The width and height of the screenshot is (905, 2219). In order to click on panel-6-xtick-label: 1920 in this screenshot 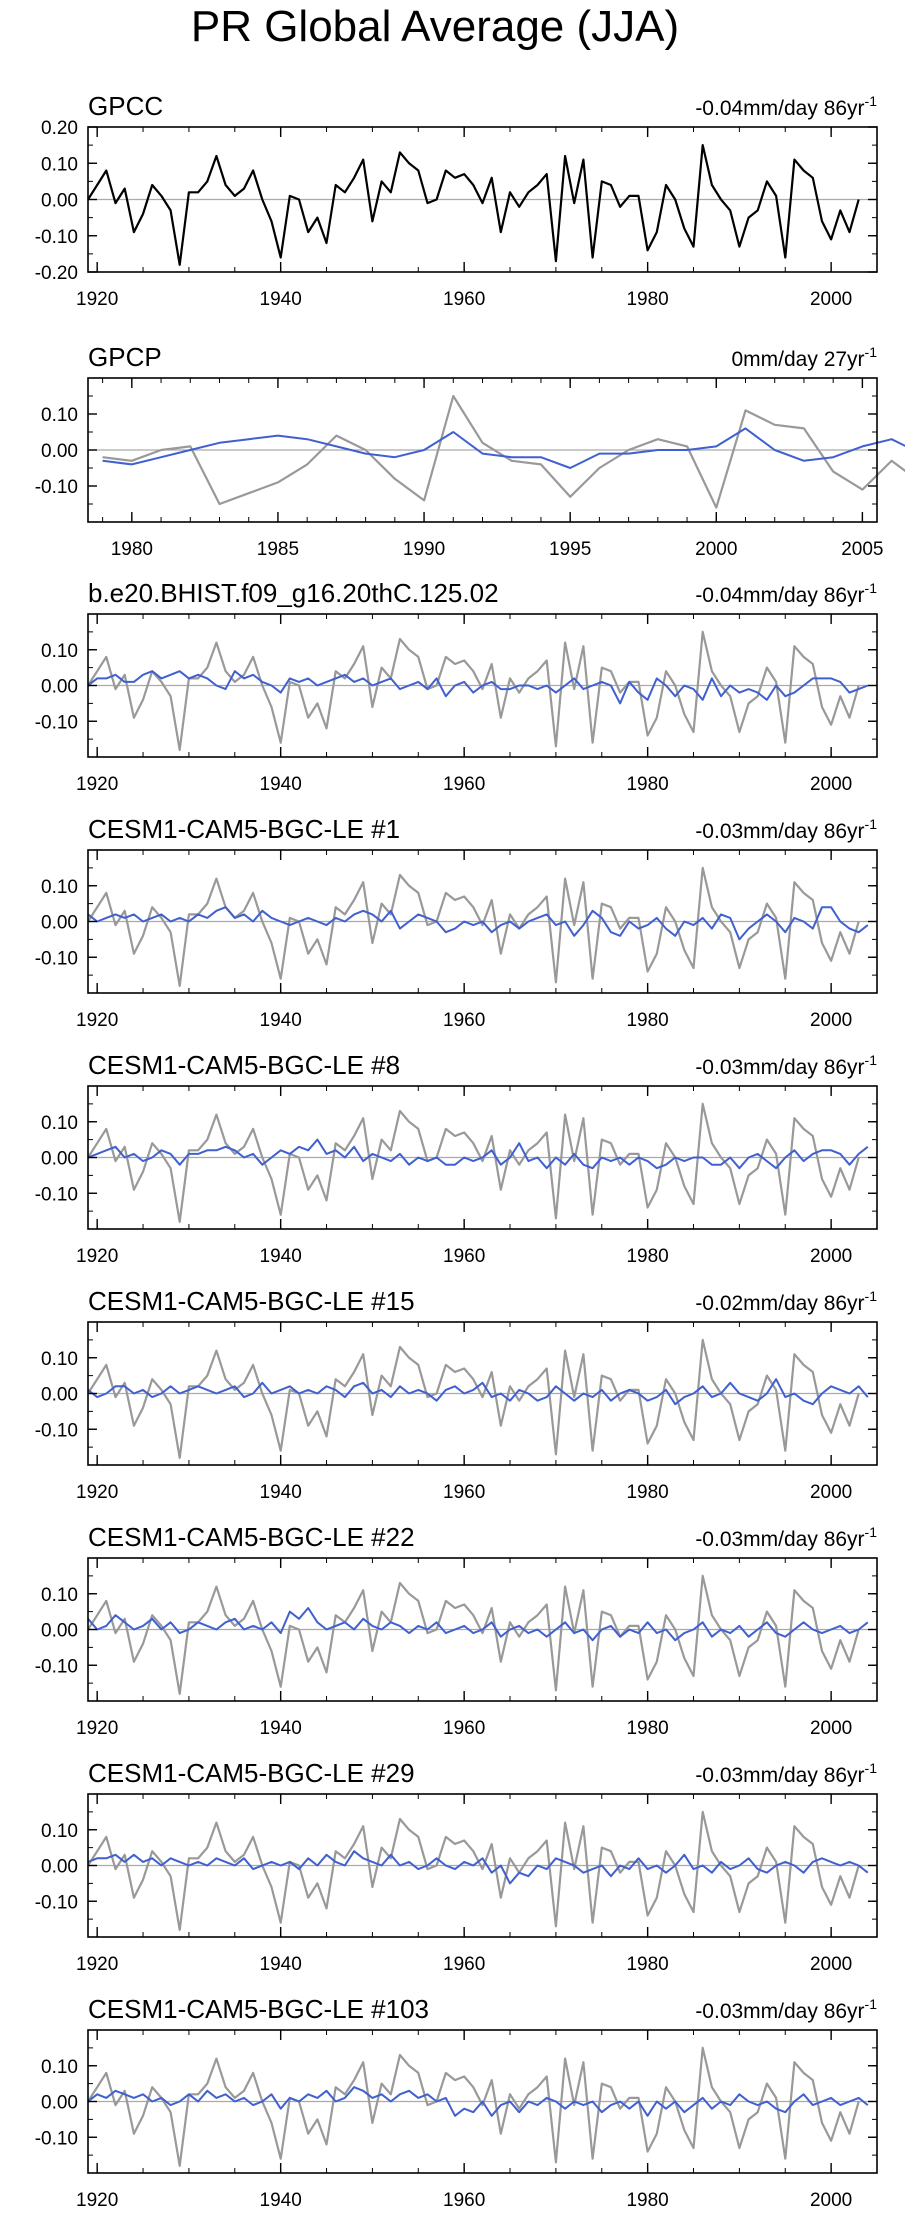, I will do `click(97, 1492)`.